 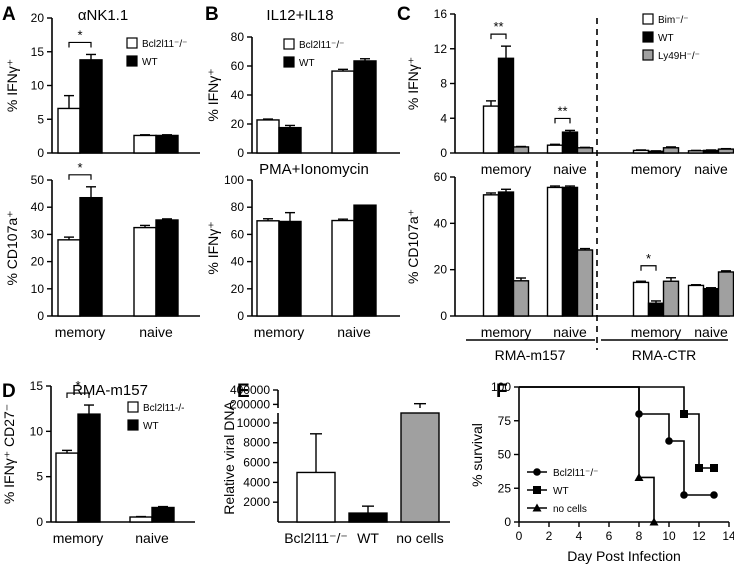 What do you see at coordinates (679, 56) in the screenshot?
I see `legend-label: Ly49H⁻/⁻` at bounding box center [679, 56].